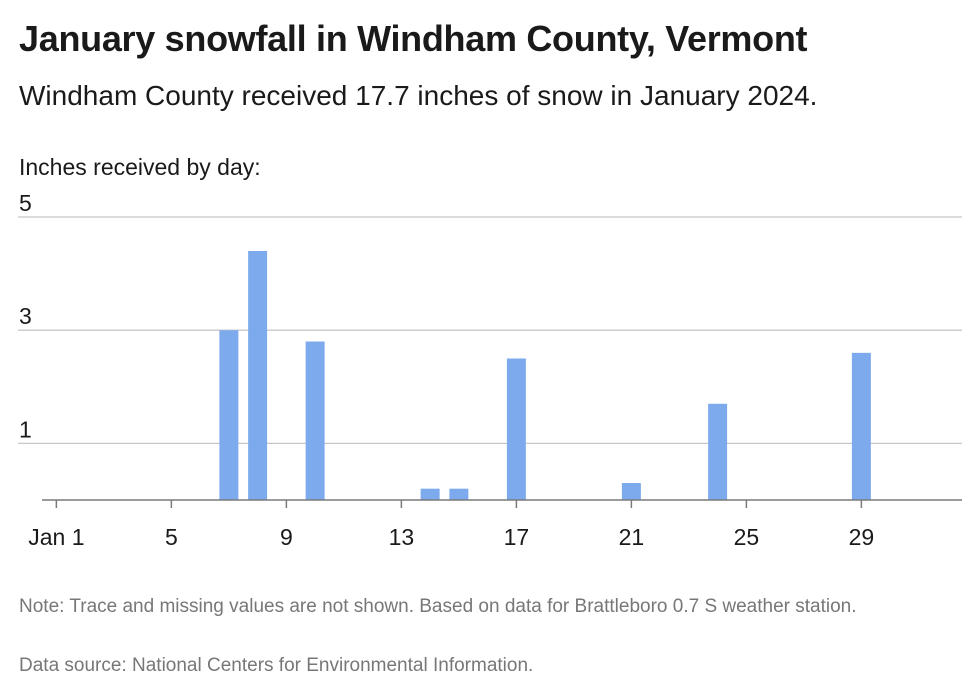 The width and height of the screenshot is (980, 699). Describe the element at coordinates (862, 537) in the screenshot. I see `x-tick-label: 29` at that location.